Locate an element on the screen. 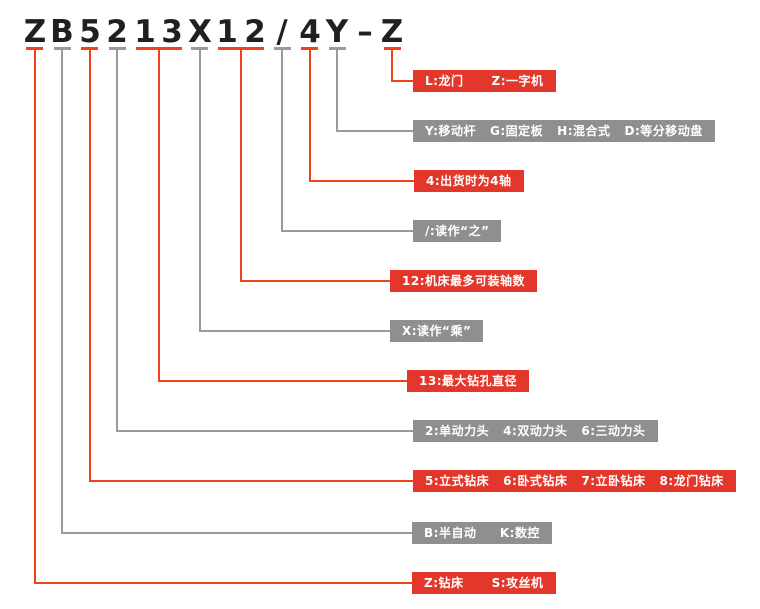  code-char-x: X is located at coordinates (200, 32).